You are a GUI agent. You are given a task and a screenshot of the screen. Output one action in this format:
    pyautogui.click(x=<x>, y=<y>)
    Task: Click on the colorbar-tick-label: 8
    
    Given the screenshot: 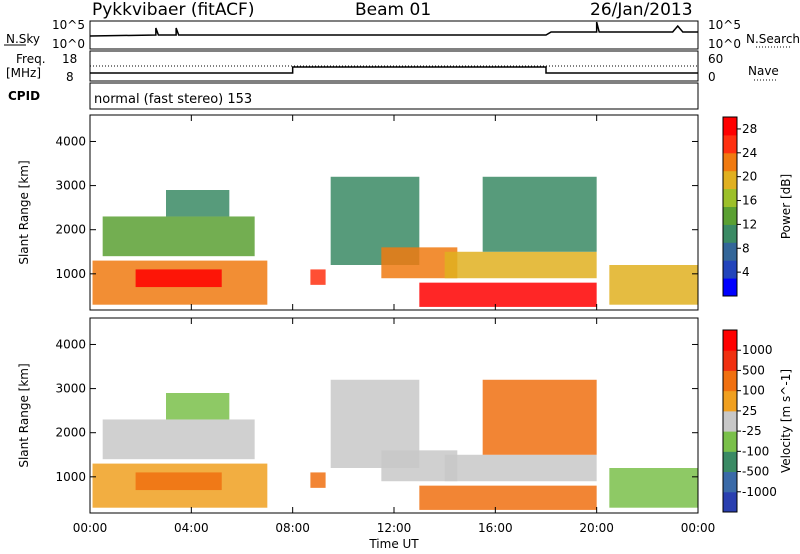 What is the action you would take?
    pyautogui.click(x=746, y=248)
    